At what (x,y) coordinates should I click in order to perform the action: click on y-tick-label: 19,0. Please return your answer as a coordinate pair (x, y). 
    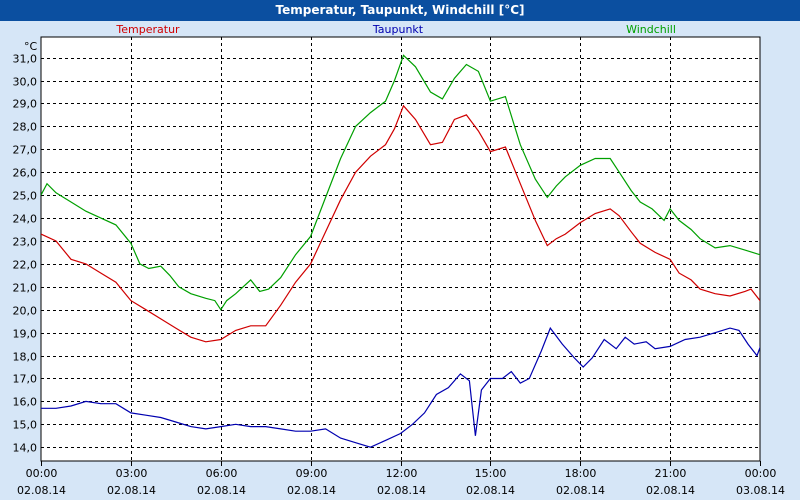
    Looking at the image, I should click on (25, 334).